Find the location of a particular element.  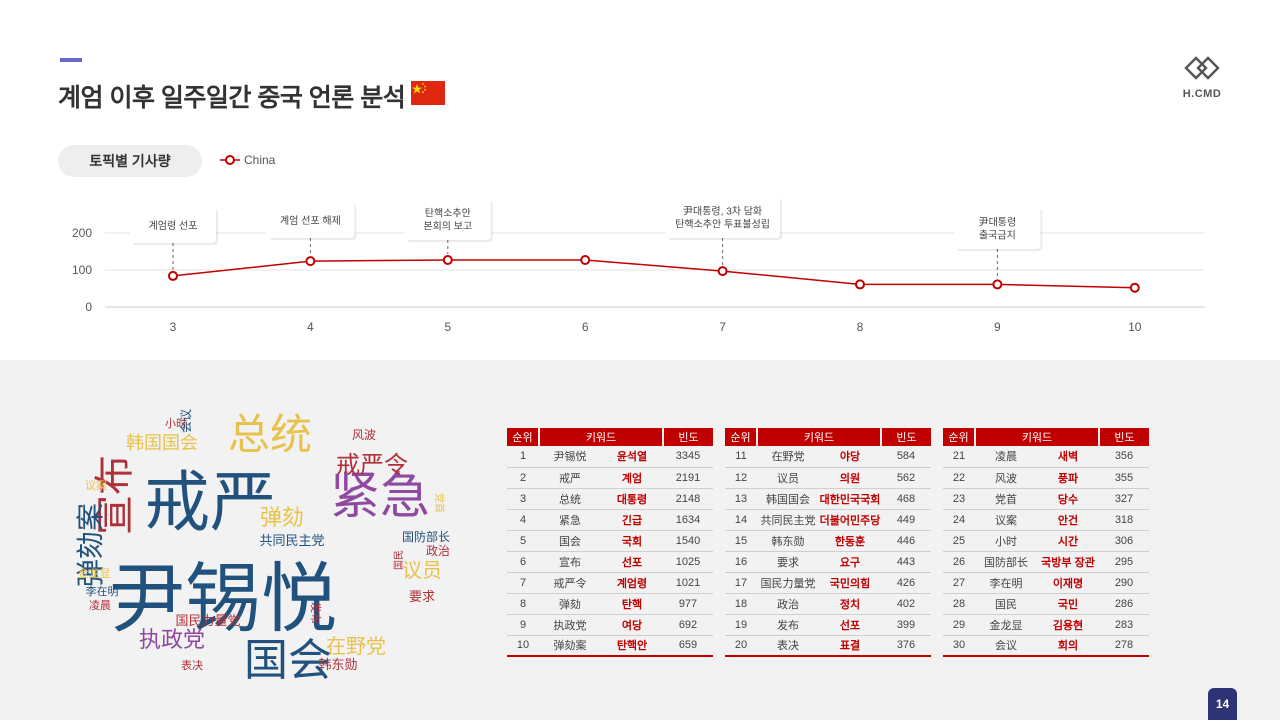

frequency-cell: 468 is located at coordinates (906, 499).